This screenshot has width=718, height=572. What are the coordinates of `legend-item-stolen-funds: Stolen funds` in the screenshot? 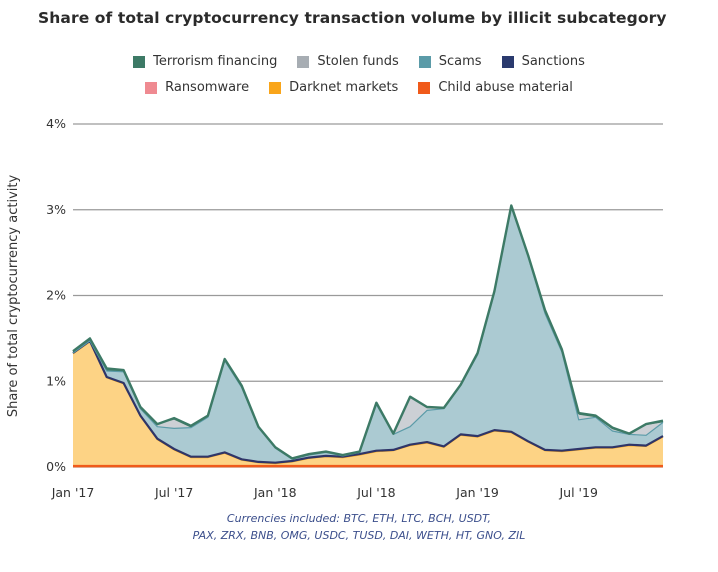 It's located at (348, 61).